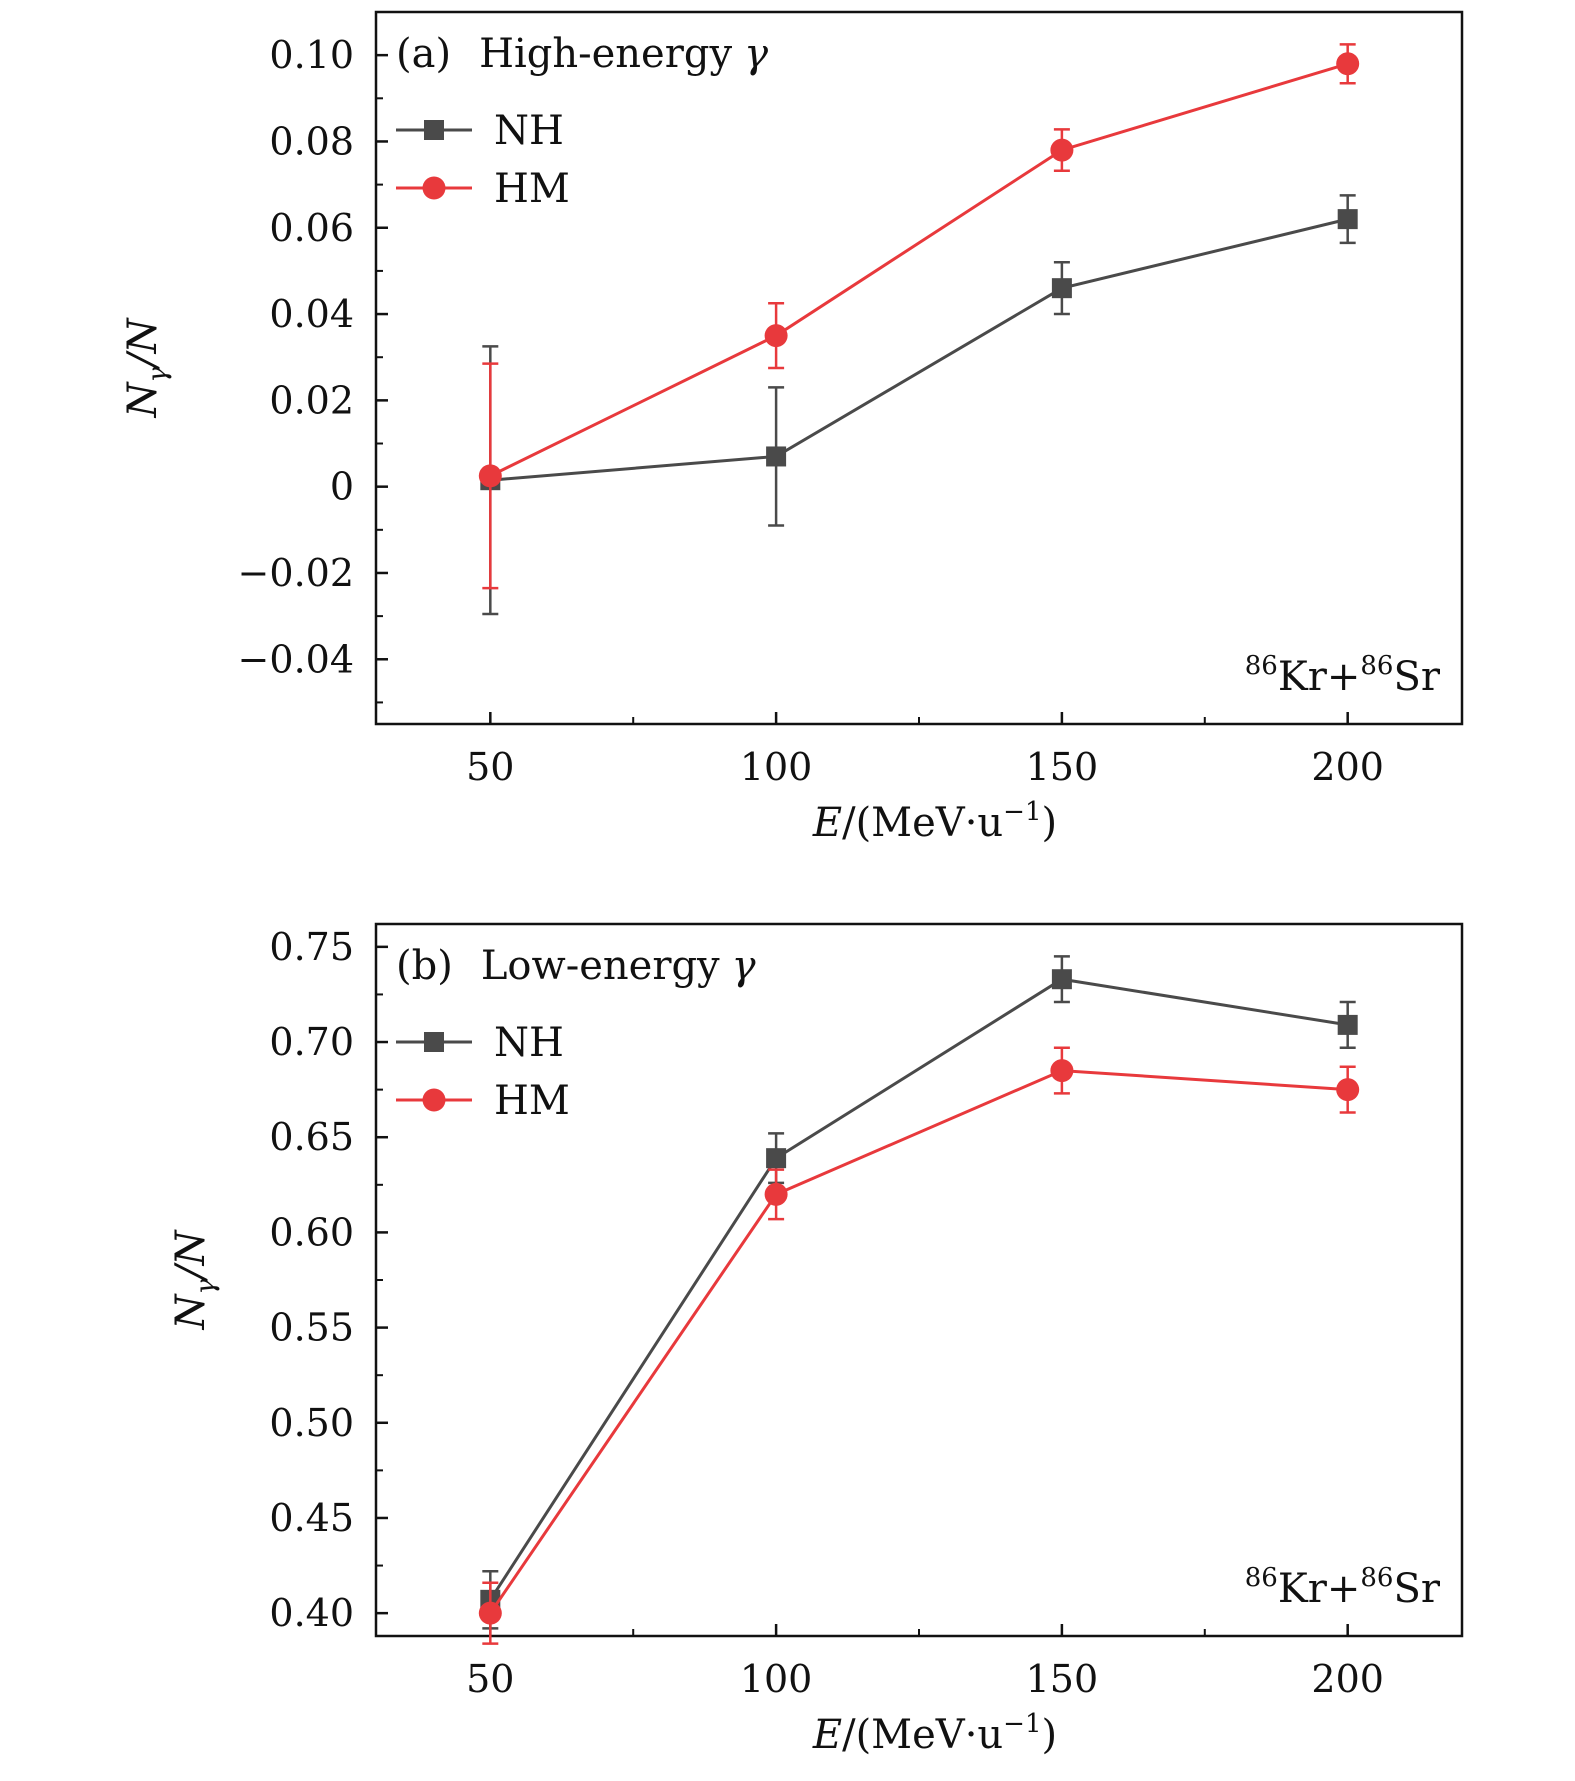  I want to click on y-tick-label: 0.50, so click(311, 1423).